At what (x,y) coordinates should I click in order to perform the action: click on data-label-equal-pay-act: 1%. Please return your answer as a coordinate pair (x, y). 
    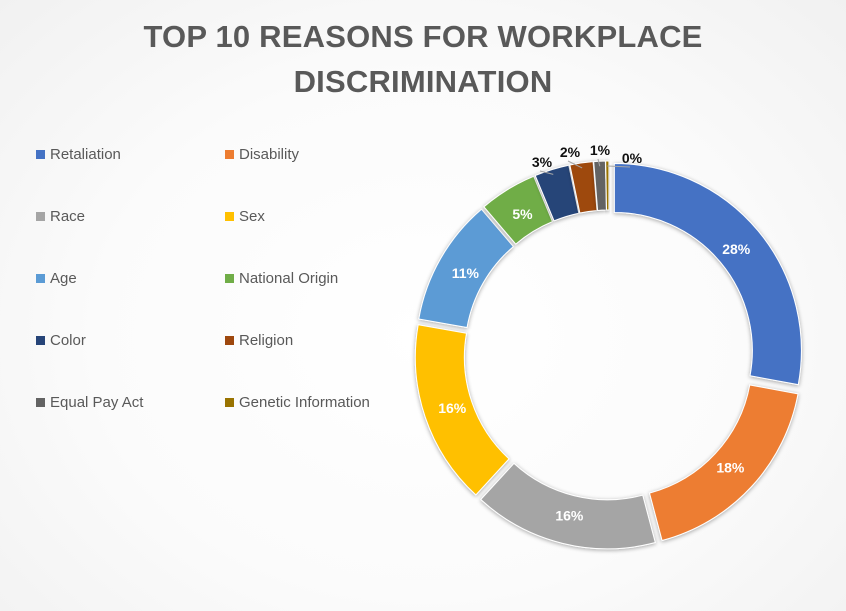
    Looking at the image, I should click on (600, 150).